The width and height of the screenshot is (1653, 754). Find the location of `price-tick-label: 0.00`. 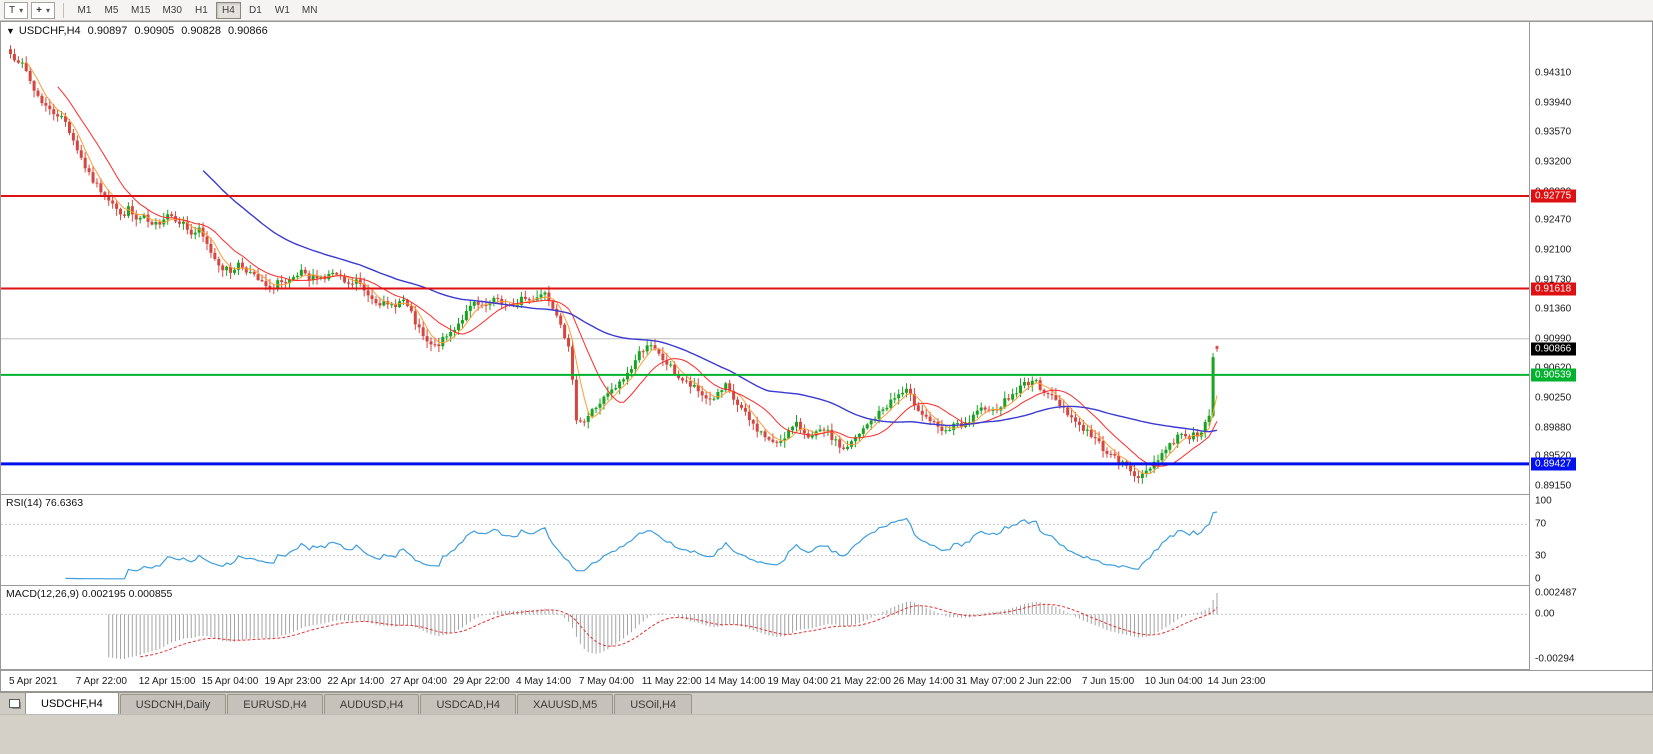

price-tick-label: 0.00 is located at coordinates (1545, 614).